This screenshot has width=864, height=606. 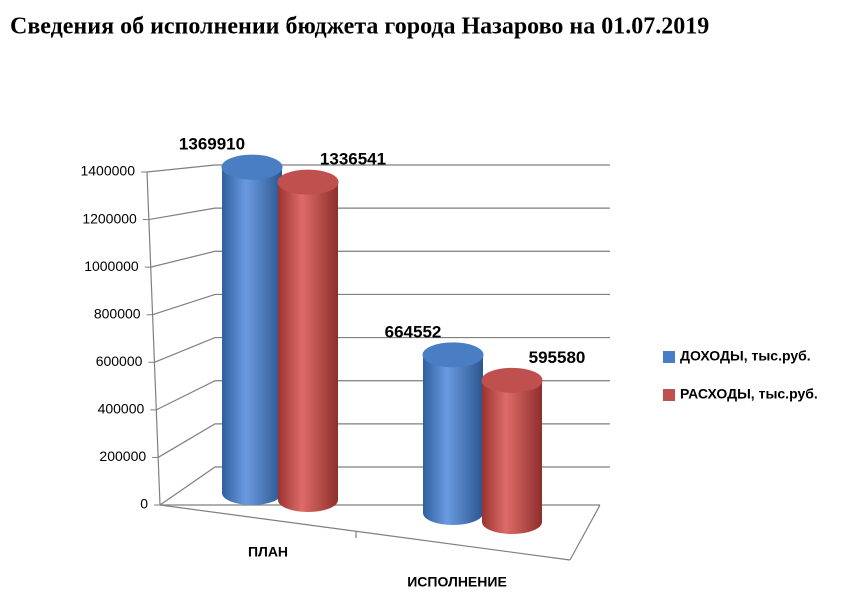 What do you see at coordinates (457, 582) in the screenshot?
I see `x-tick-label: ИСПОЛНЕНИЕ` at bounding box center [457, 582].